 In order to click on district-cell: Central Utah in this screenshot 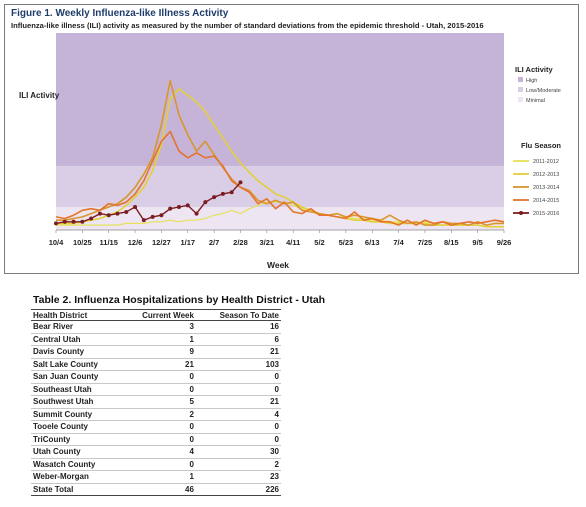, I will do `click(76, 339)`.